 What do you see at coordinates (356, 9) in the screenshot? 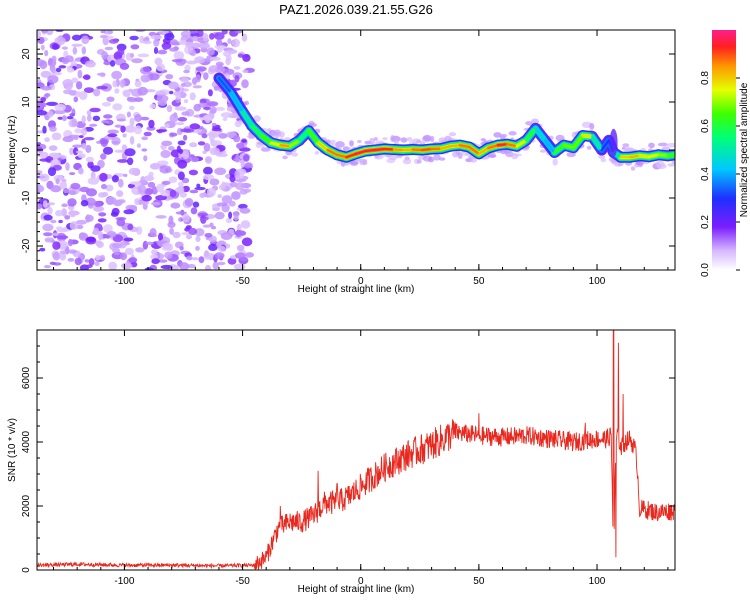
I see `figure-title: PAZ1.2026.039.21.55.G26` at bounding box center [356, 9].